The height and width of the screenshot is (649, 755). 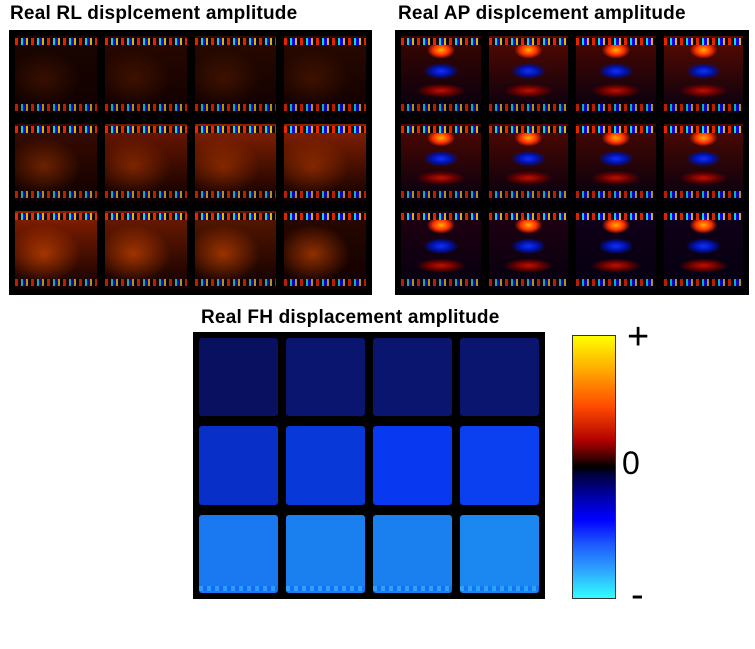 What do you see at coordinates (154, 13) in the screenshot?
I see `rl-panel-title: Real RL displcement amplitude` at bounding box center [154, 13].